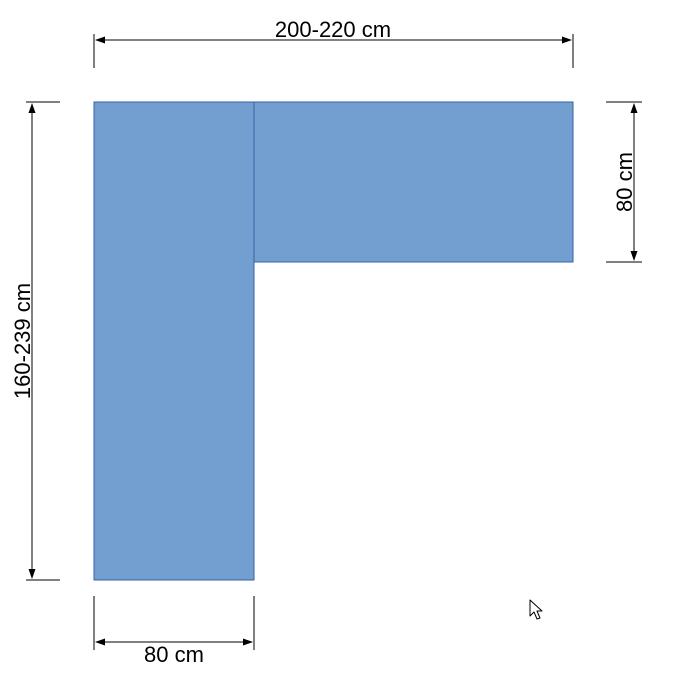 This screenshot has height=698, width=690. I want to click on mouse-pointer-icon, so click(536, 609).